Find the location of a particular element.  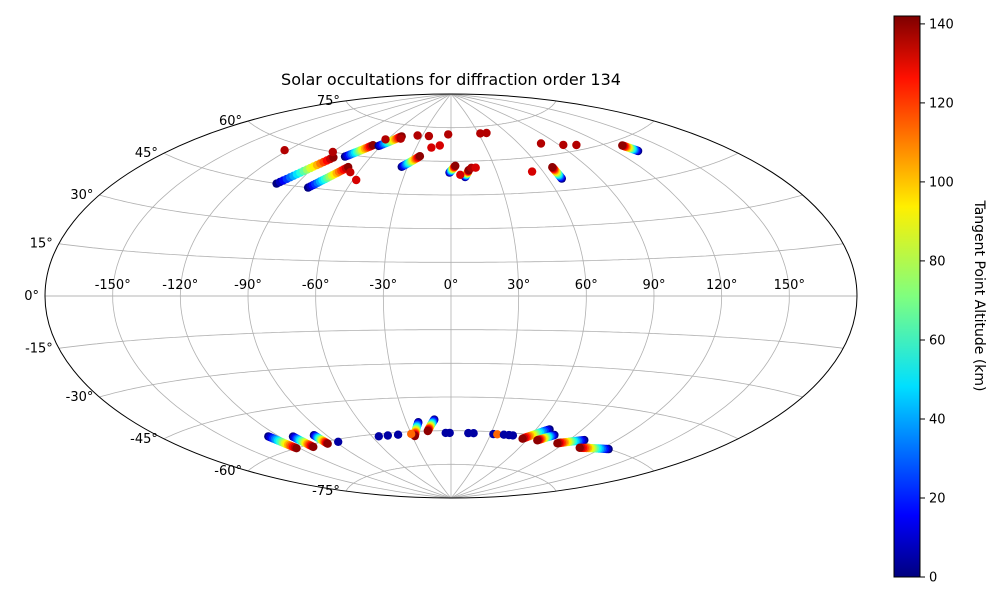

longitude-tick-label: 0° is located at coordinates (451, 285).